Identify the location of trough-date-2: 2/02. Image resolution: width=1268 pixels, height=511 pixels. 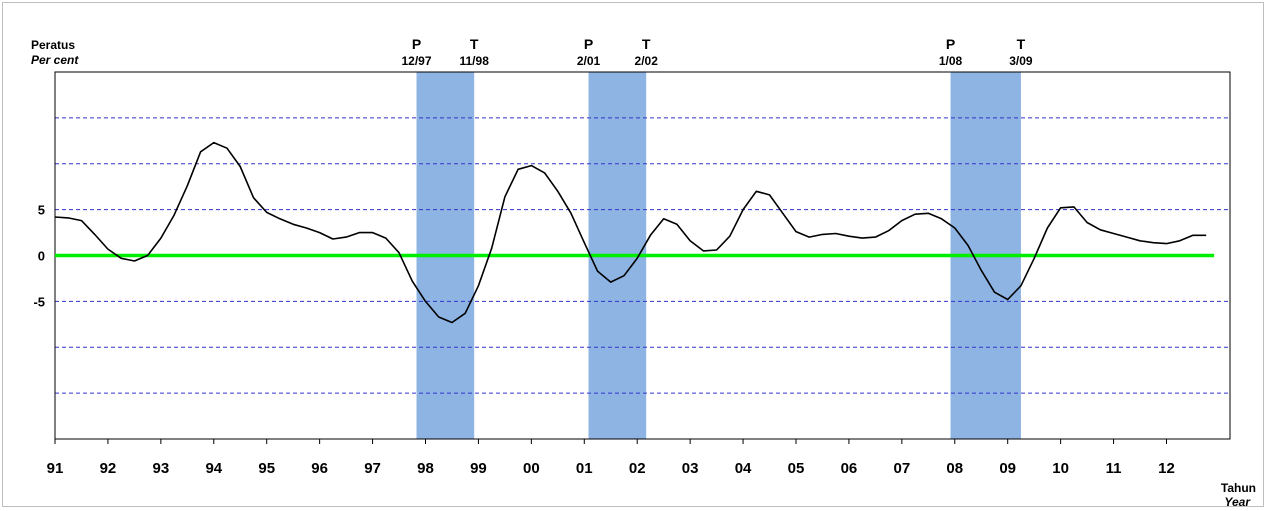
(647, 61).